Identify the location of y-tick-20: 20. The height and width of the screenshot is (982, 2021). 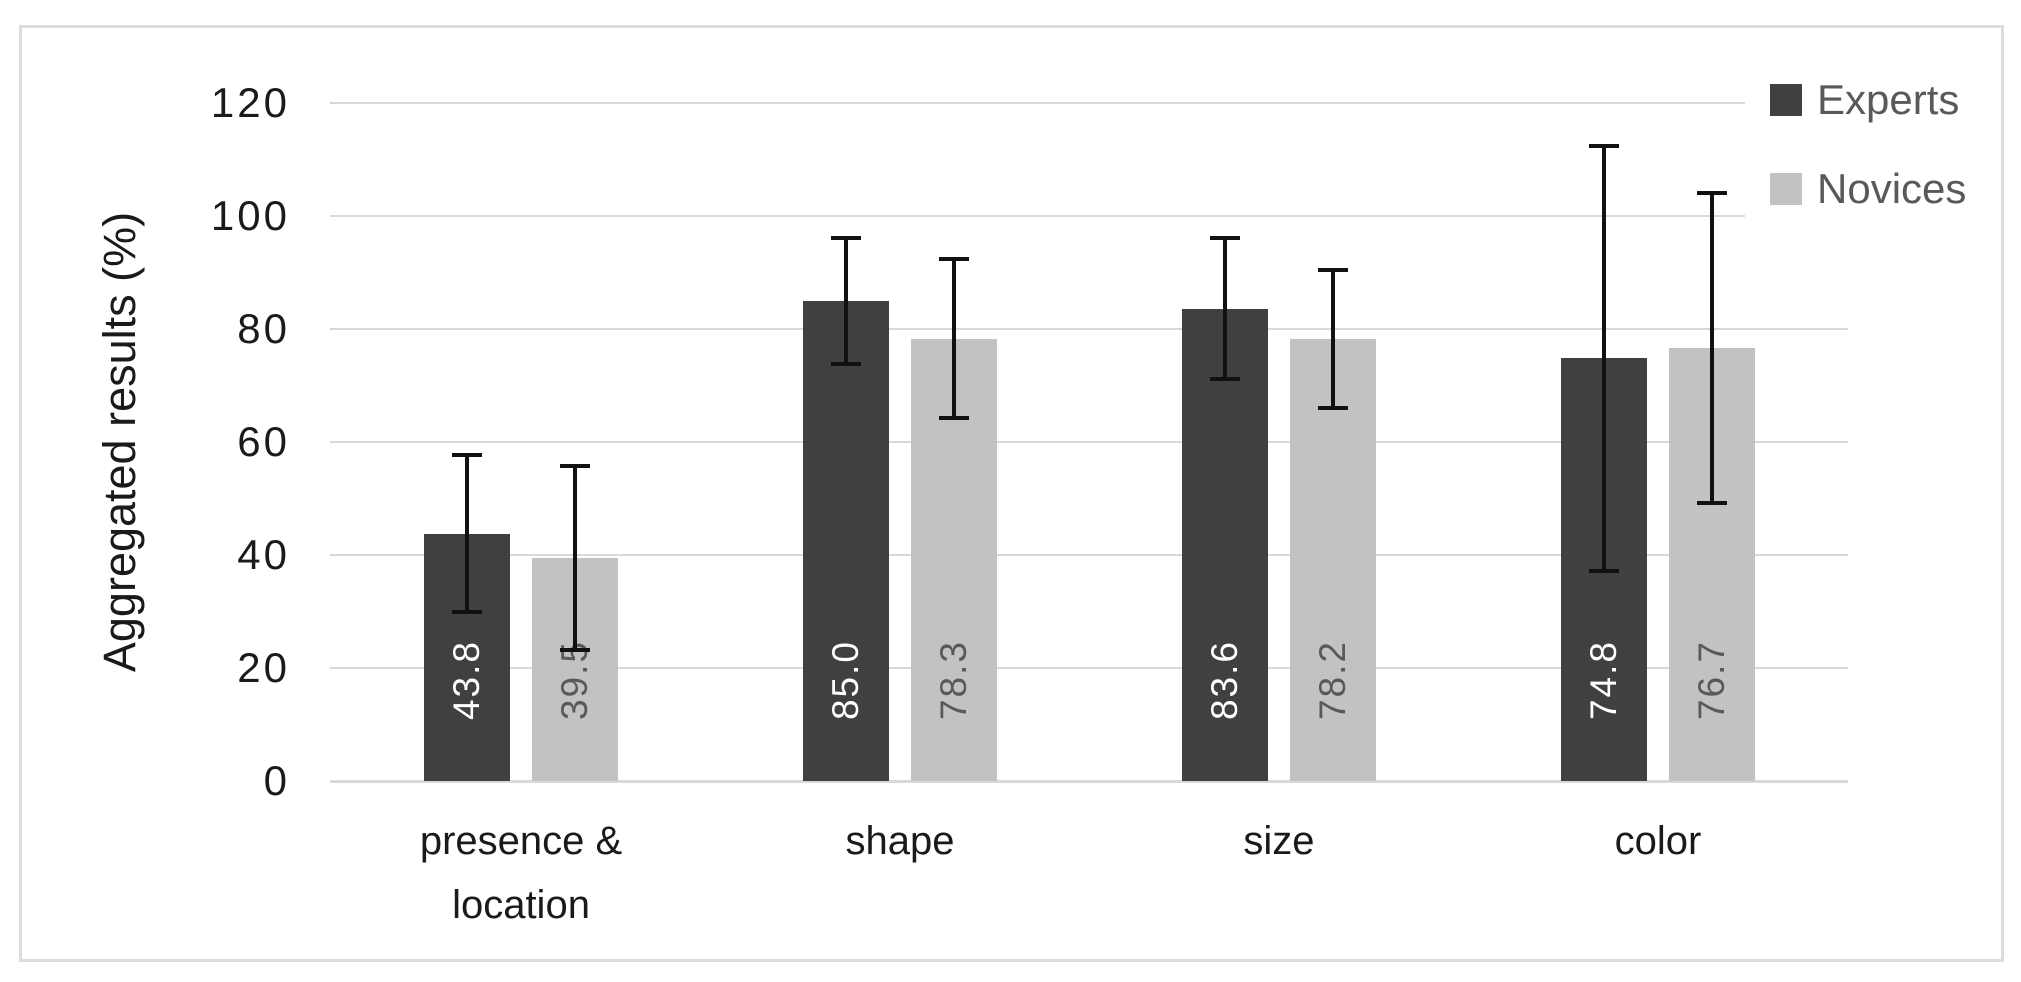
(263, 667).